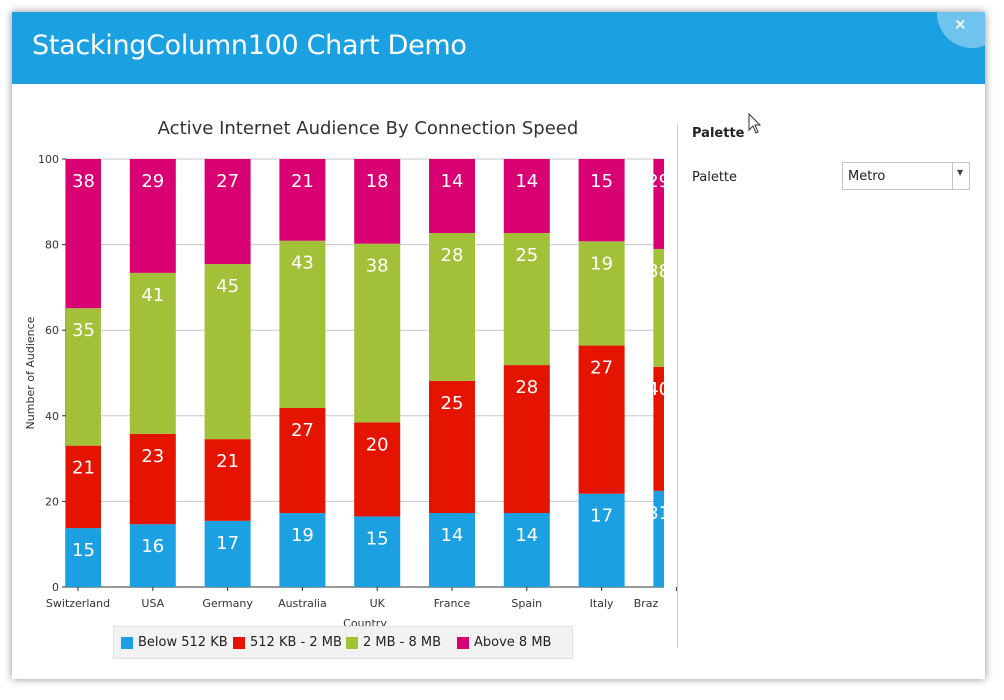 This screenshot has height=700, width=1004. I want to click on close-button: ×, so click(961, 30).